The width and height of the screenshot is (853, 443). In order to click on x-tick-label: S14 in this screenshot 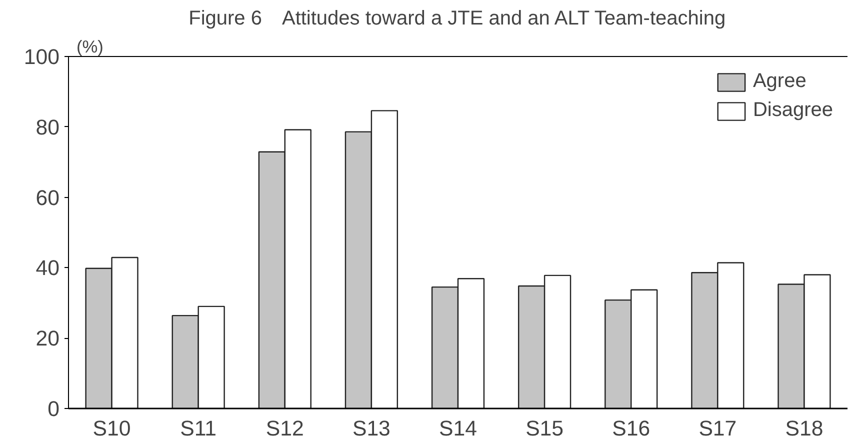, I will do `click(458, 428)`.